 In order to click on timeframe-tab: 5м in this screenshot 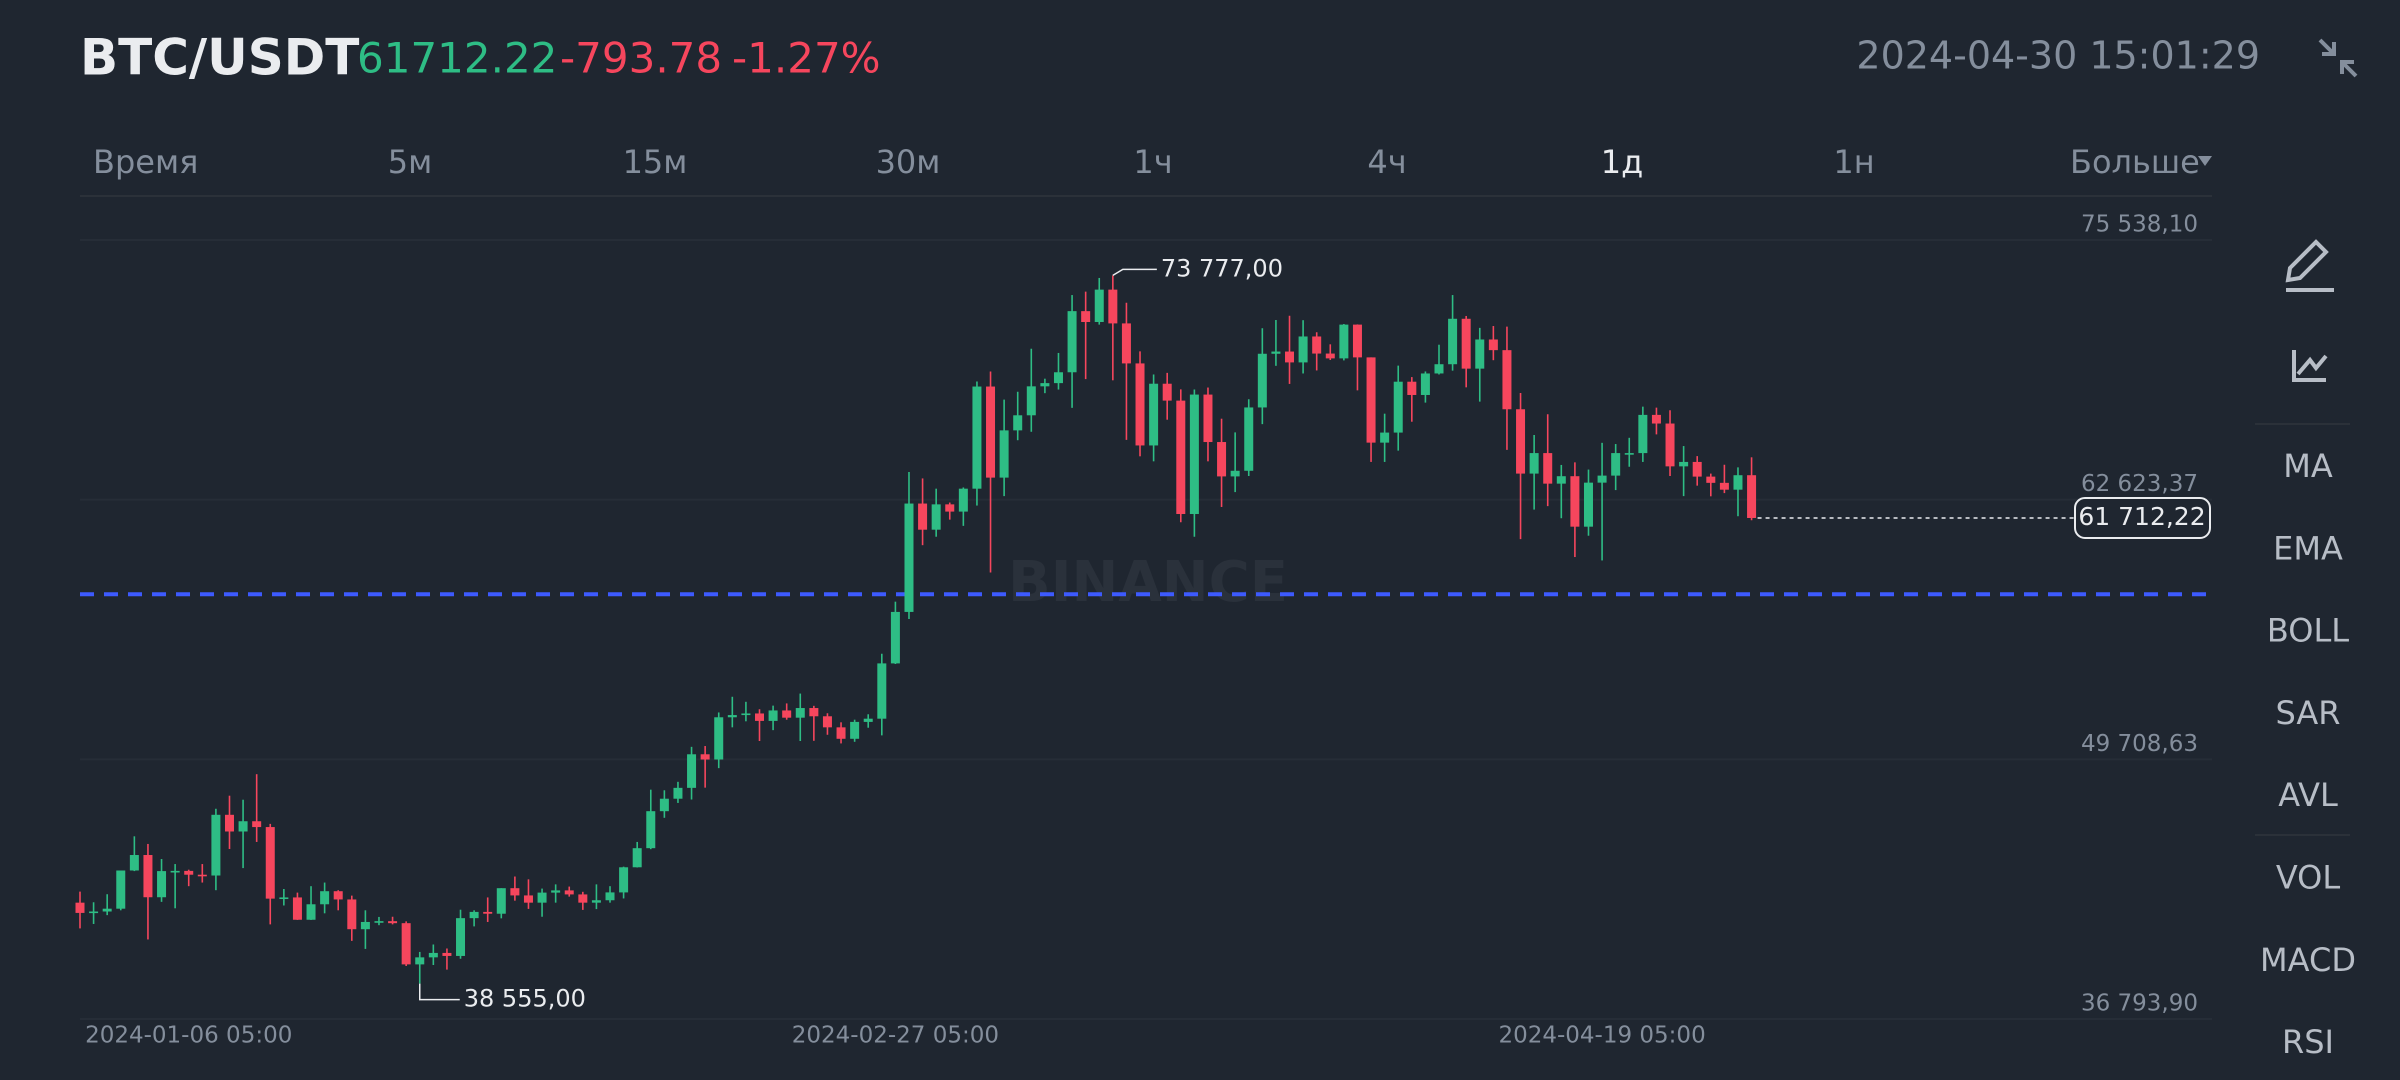, I will do `click(410, 162)`.